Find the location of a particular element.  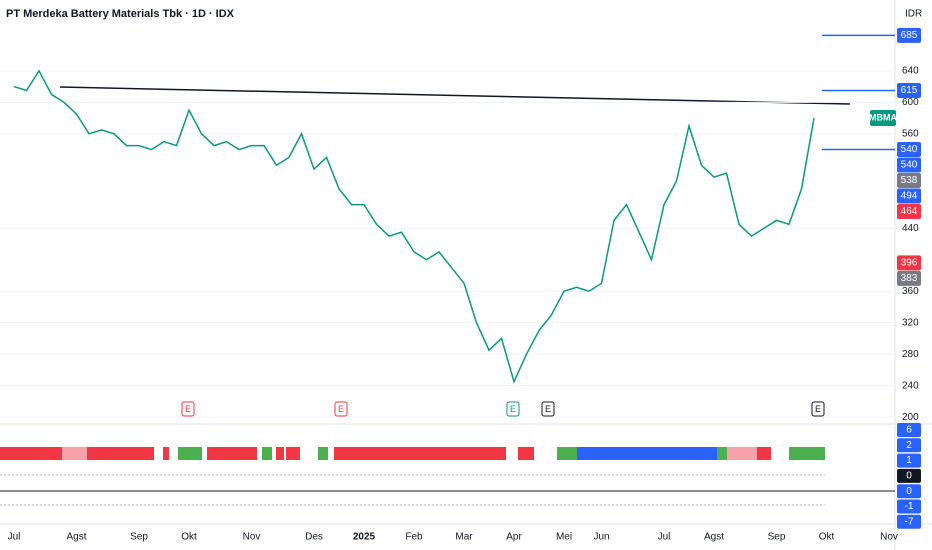

price-tag-label: 685 is located at coordinates (909, 35).